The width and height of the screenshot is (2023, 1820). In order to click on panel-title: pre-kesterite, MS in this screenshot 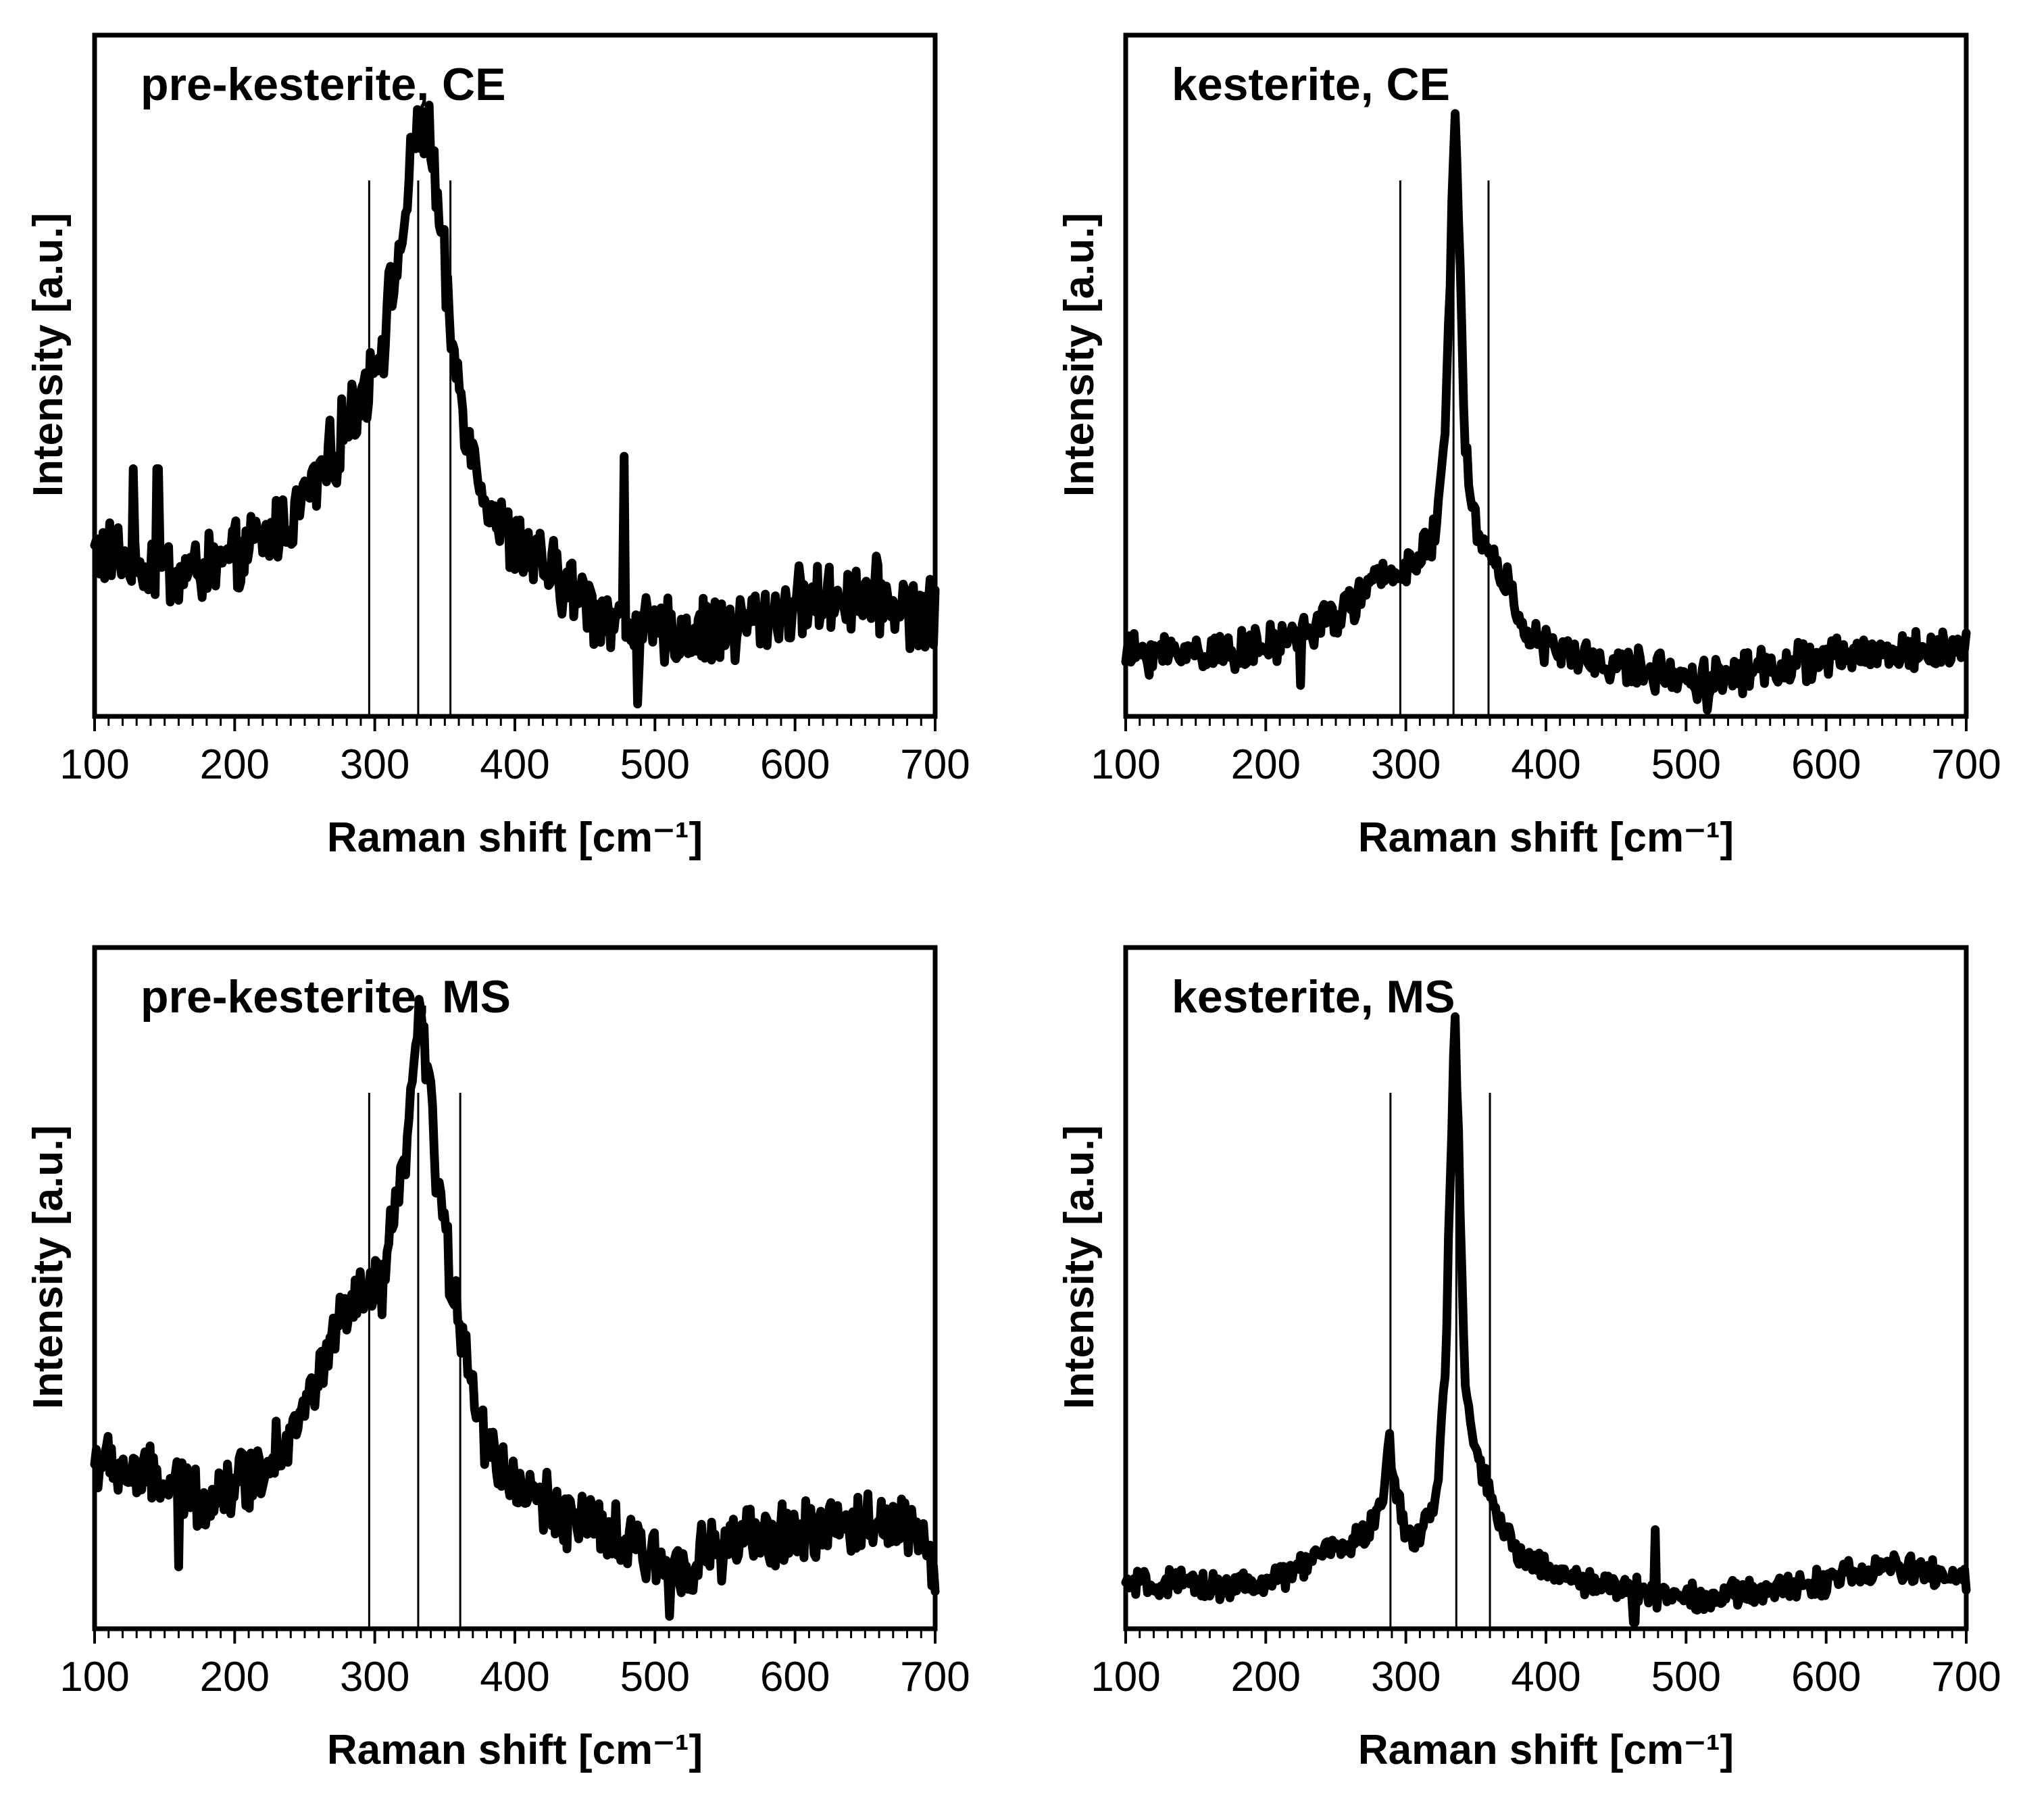, I will do `click(326, 997)`.